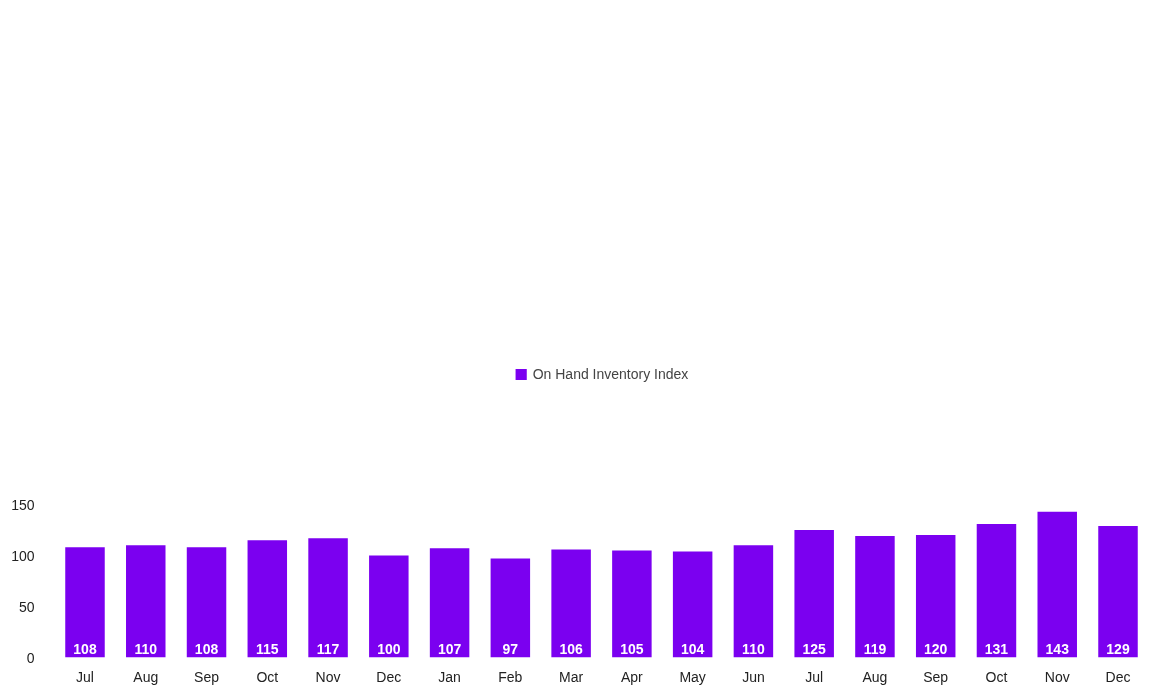 The width and height of the screenshot is (1162, 687). I want to click on x-tick-label: May, so click(692, 676).